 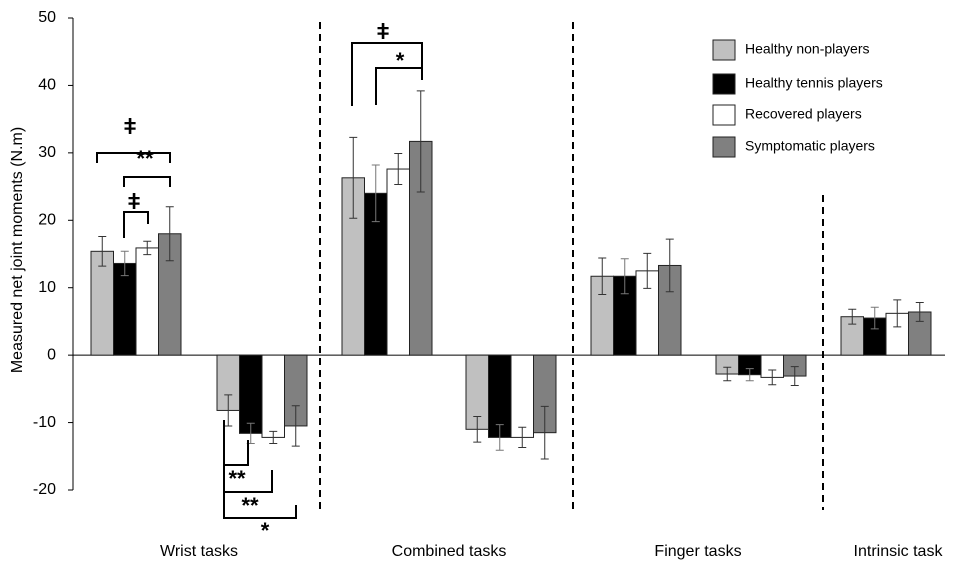 What do you see at coordinates (899, 551) in the screenshot?
I see `group-label: Intrinsic task` at bounding box center [899, 551].